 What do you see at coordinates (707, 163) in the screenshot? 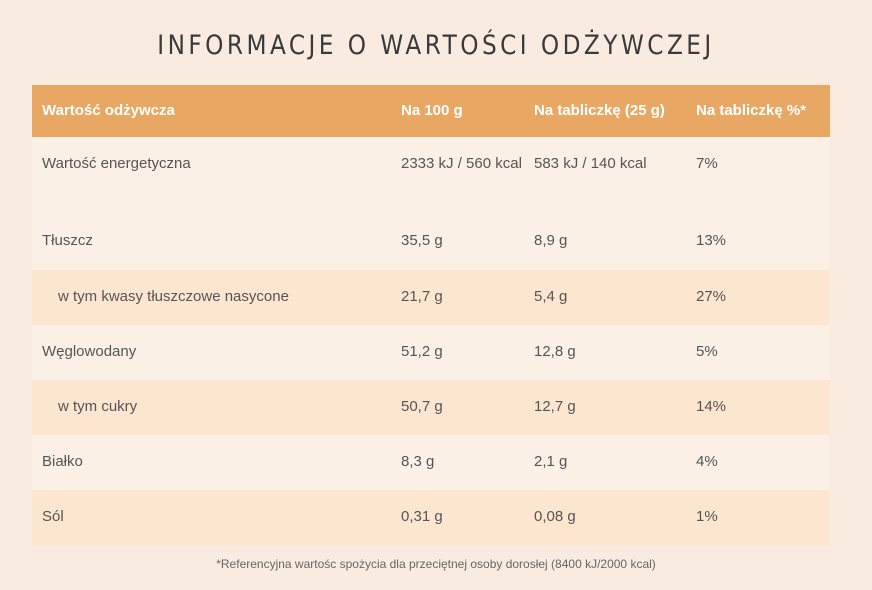
I see `value-percent: 7%` at bounding box center [707, 163].